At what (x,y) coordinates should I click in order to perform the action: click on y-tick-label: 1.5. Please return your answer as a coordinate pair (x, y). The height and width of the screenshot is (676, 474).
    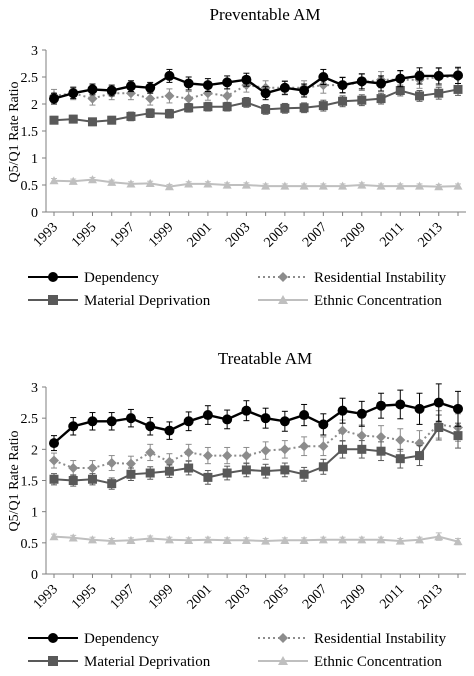
    Looking at the image, I should click on (30, 132).